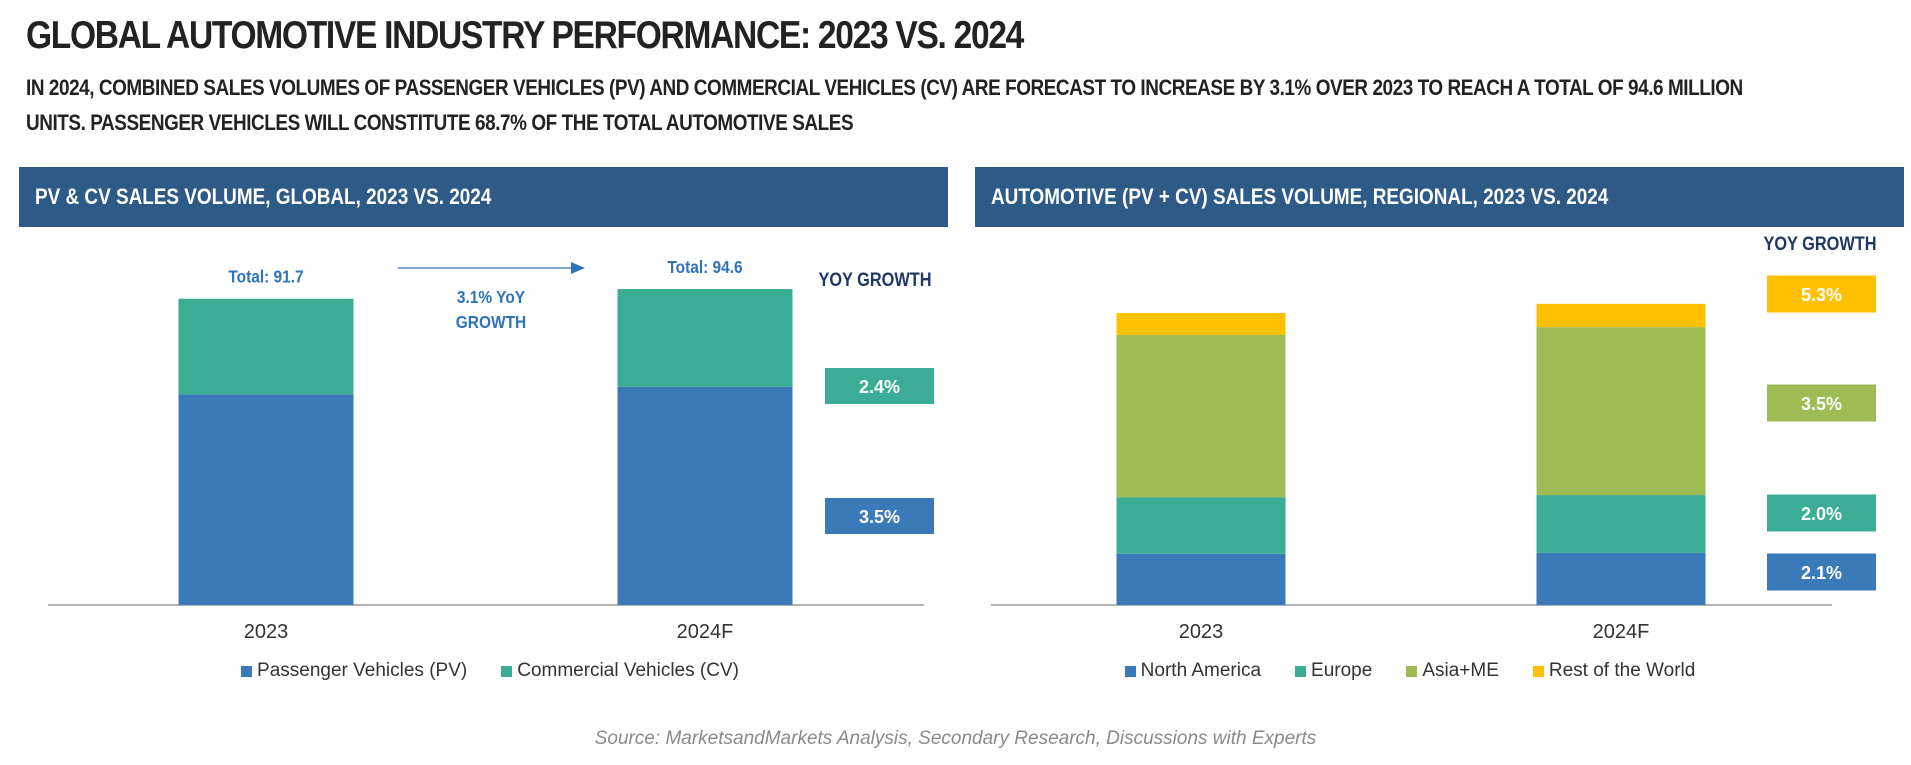 This screenshot has height=765, width=1911. What do you see at coordinates (1201, 416) in the screenshot?
I see `bar-asia-me-2023` at bounding box center [1201, 416].